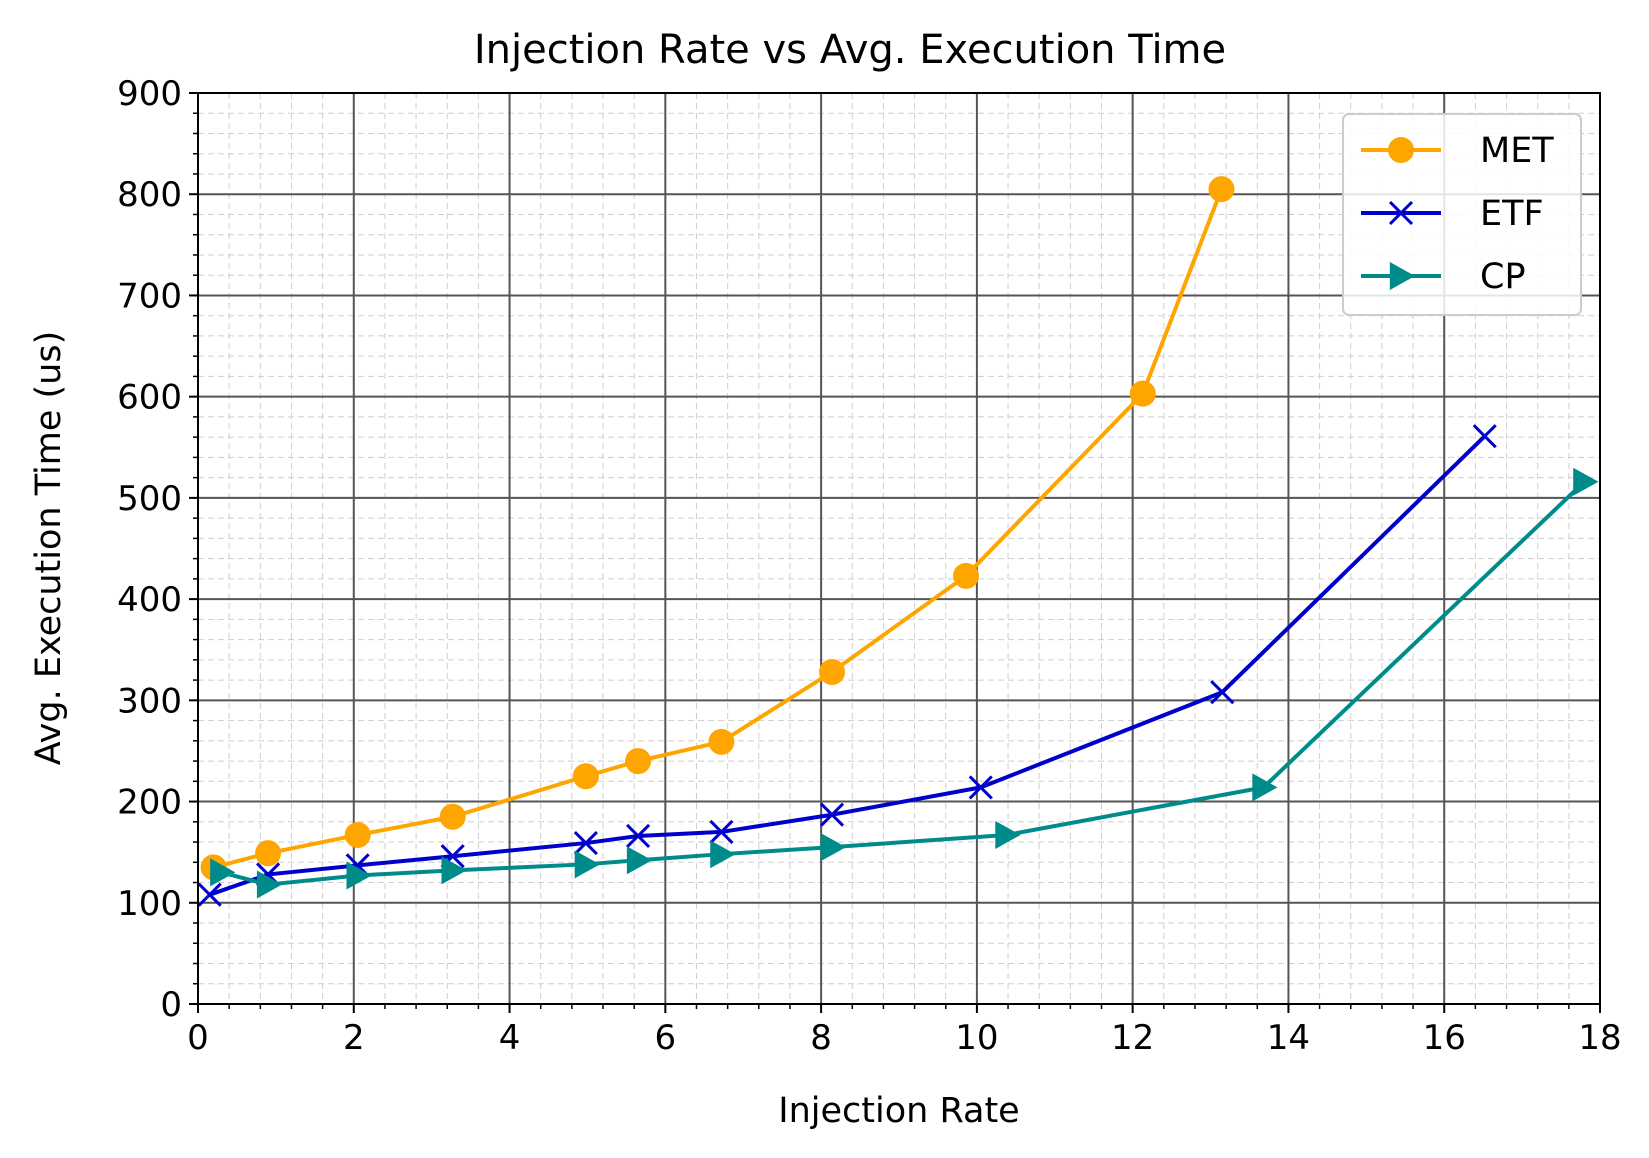 This screenshot has width=1649, height=1158. What do you see at coordinates (149, 296) in the screenshot?
I see `y-tick-label: 700` at bounding box center [149, 296].